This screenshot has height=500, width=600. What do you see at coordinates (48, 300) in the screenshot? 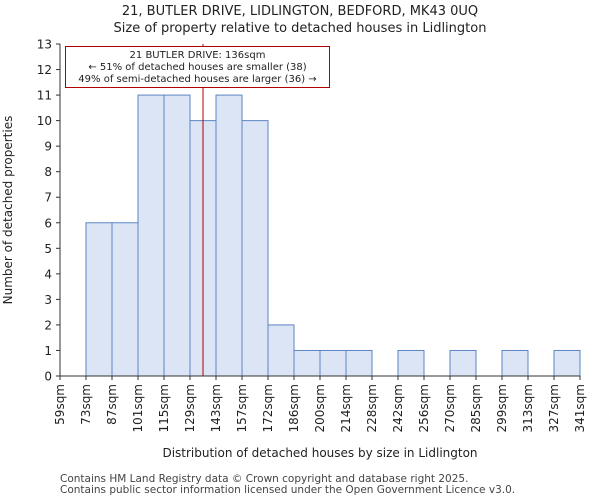
I see `y-tick-label: 3` at bounding box center [48, 300].